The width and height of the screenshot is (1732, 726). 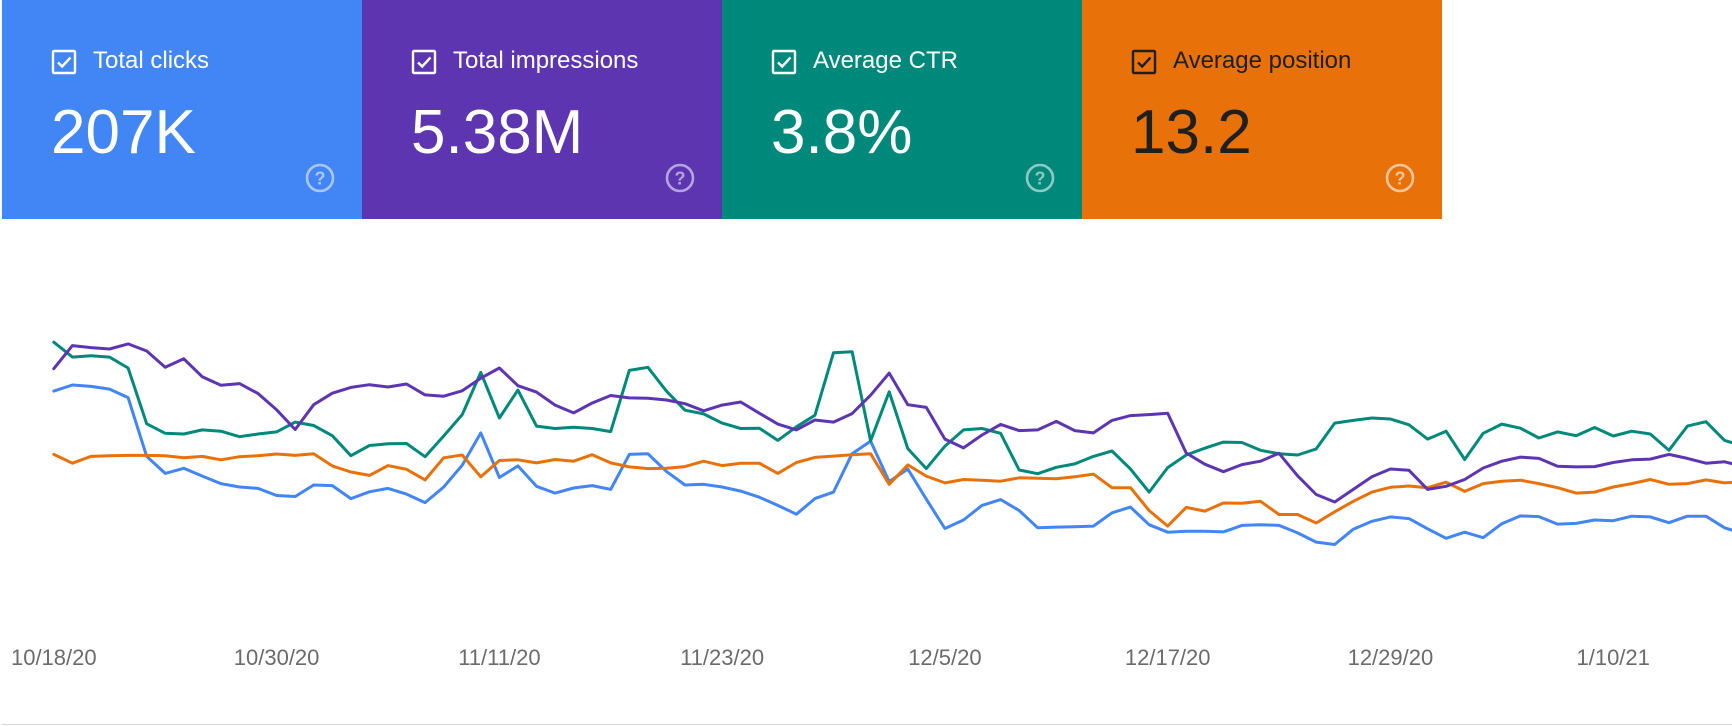 I want to click on x-tick-label: 10/18/20, so click(x=54, y=657).